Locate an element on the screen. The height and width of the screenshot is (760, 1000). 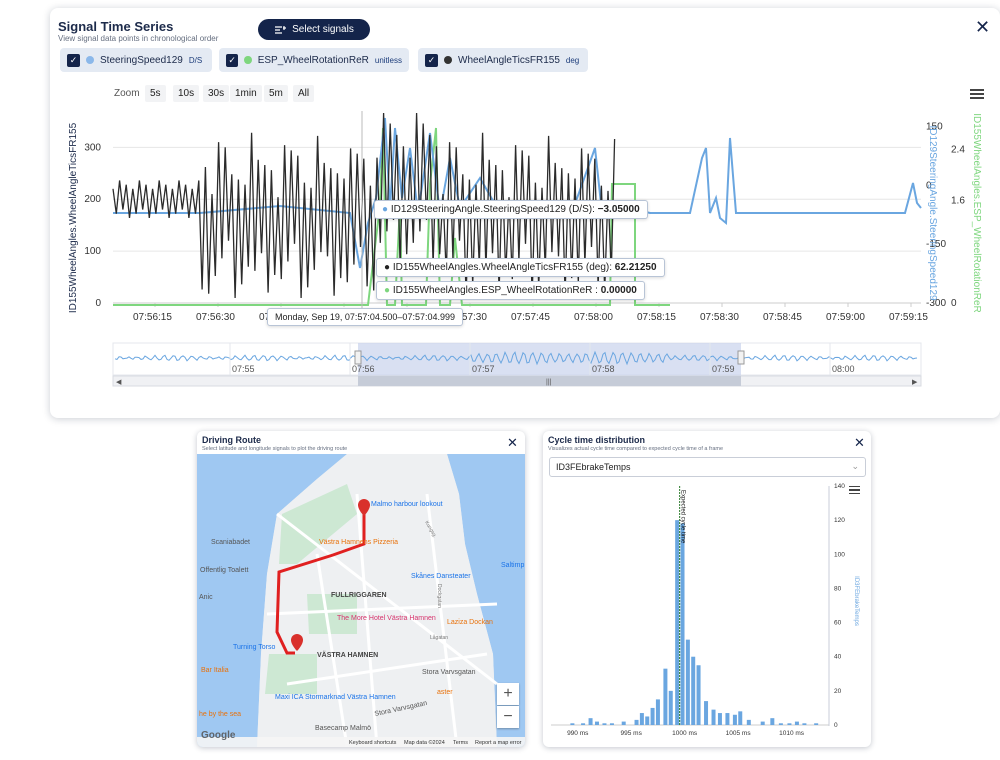
map-label: he by the sea is located at coordinates (220, 714).